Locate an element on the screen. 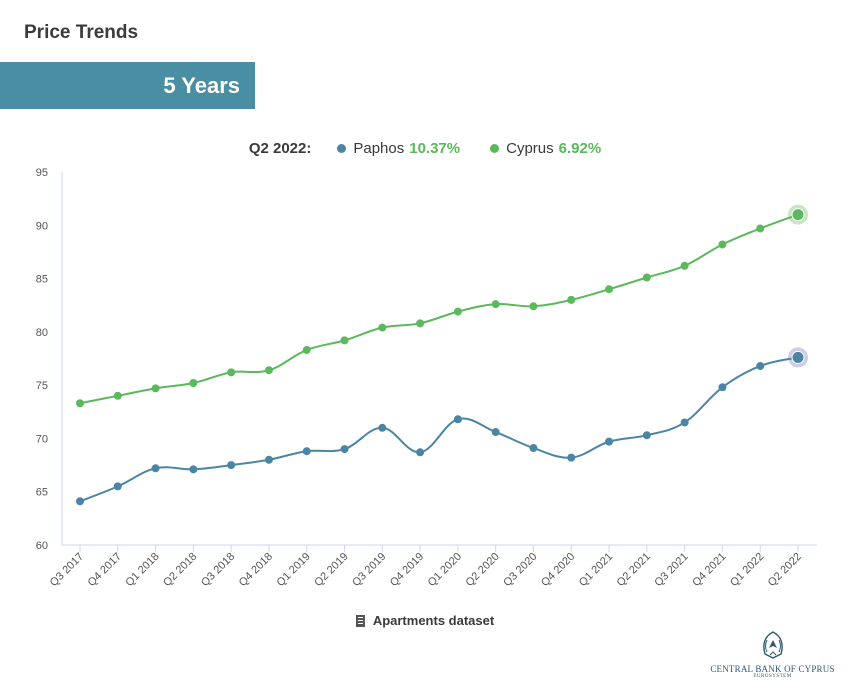 The width and height of the screenshot is (850, 694). x-tick-label: Q2 2022 is located at coordinates (785, 570).